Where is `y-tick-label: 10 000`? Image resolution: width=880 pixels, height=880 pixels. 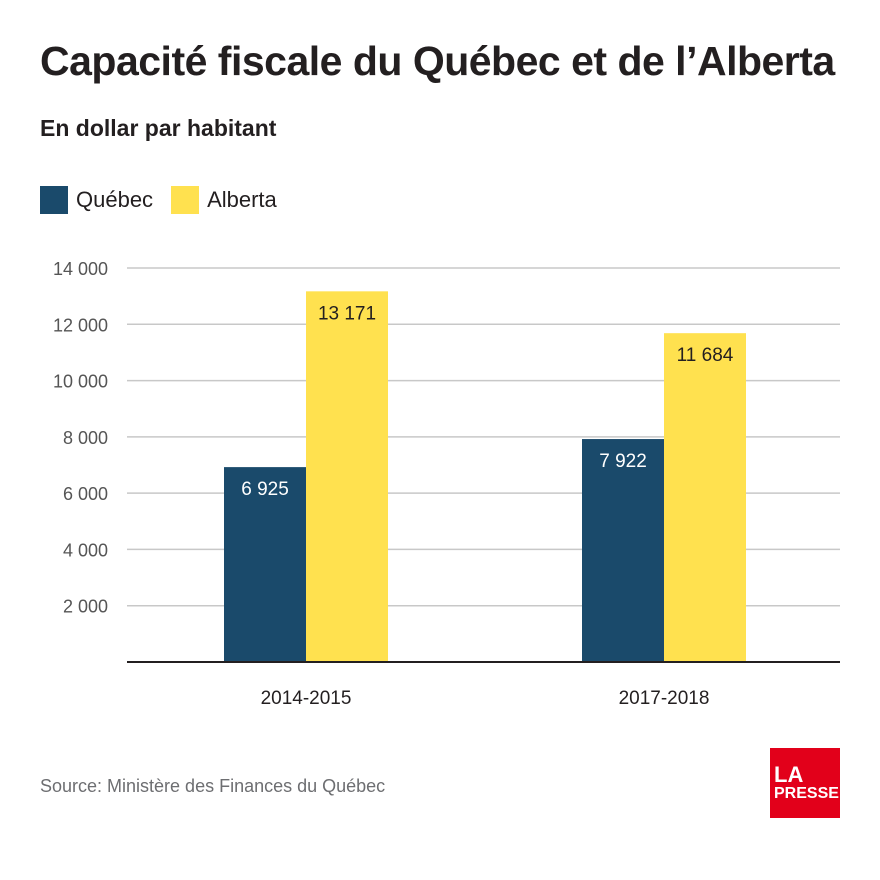
y-tick-label: 10 000 is located at coordinates (80, 382).